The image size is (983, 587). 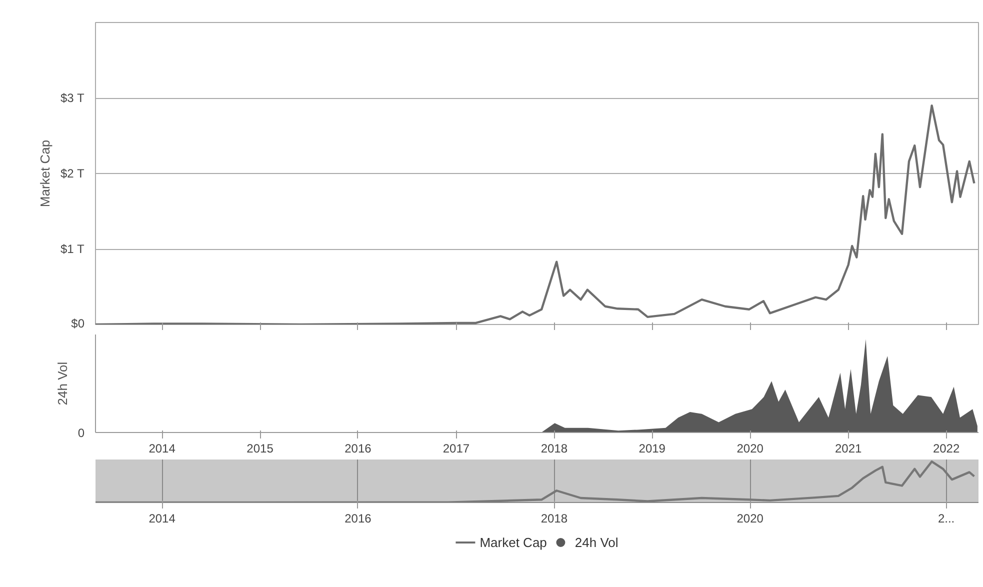 I want to click on x-tick-label: 2021, so click(x=848, y=449).